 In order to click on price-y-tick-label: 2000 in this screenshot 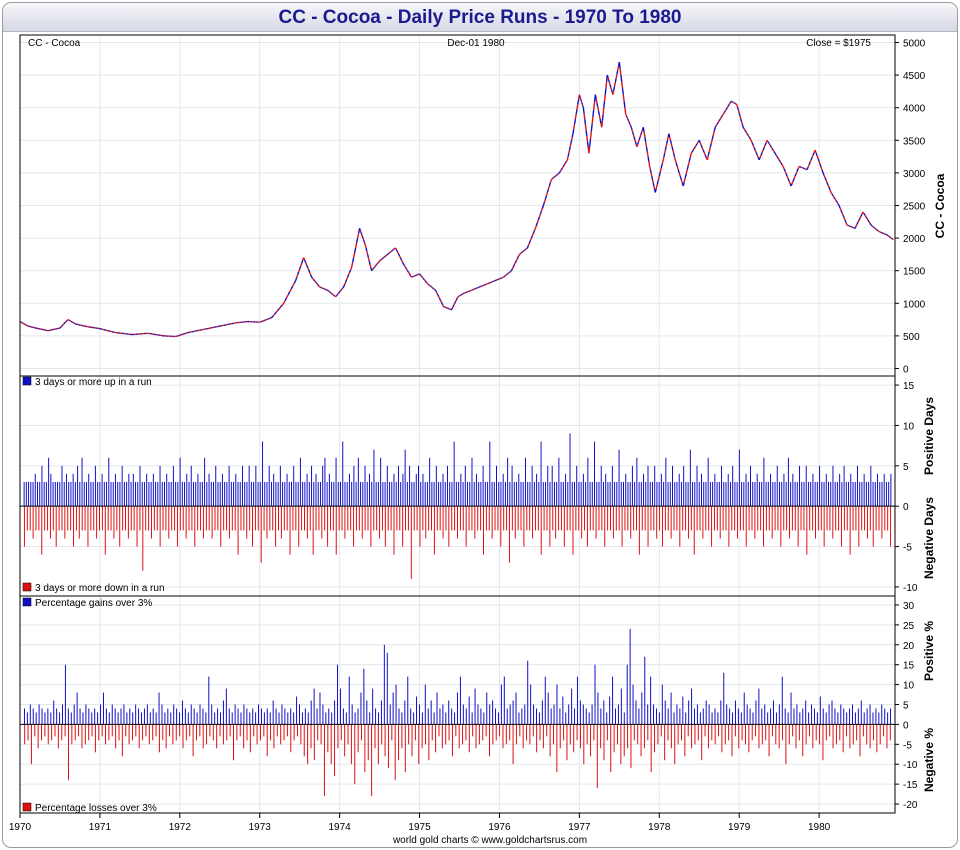, I will do `click(914, 239)`.